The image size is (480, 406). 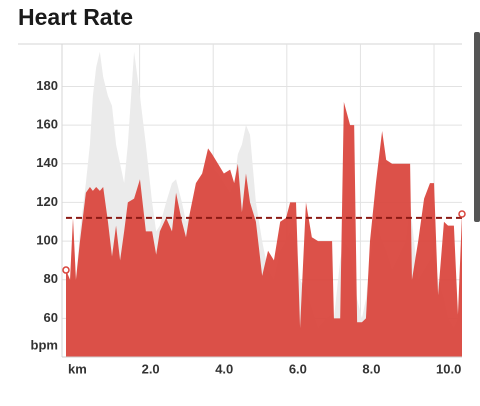 I want to click on x-unit: km, so click(x=77, y=368).